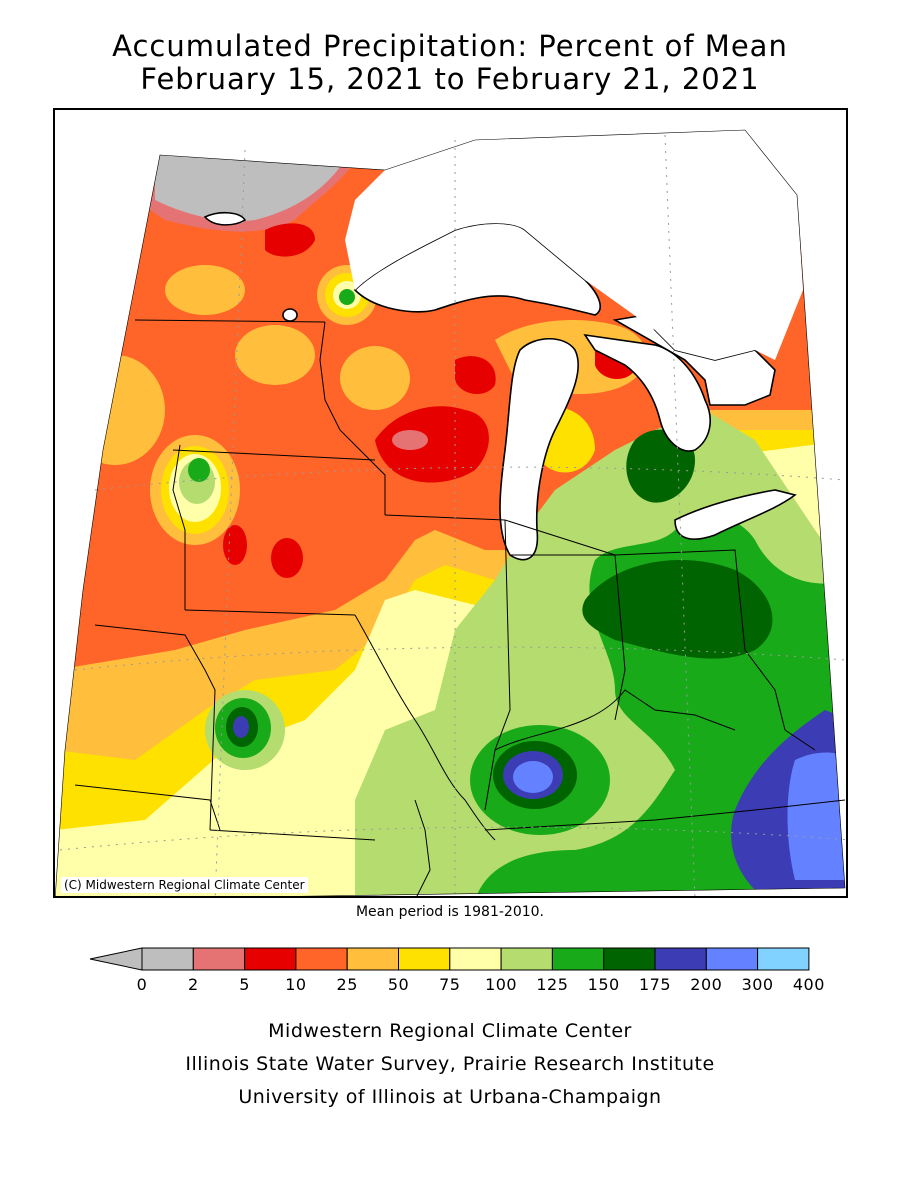 Image resolution: width=900 pixels, height=1200 pixels. I want to click on legend-under-triangle, so click(116, 959).